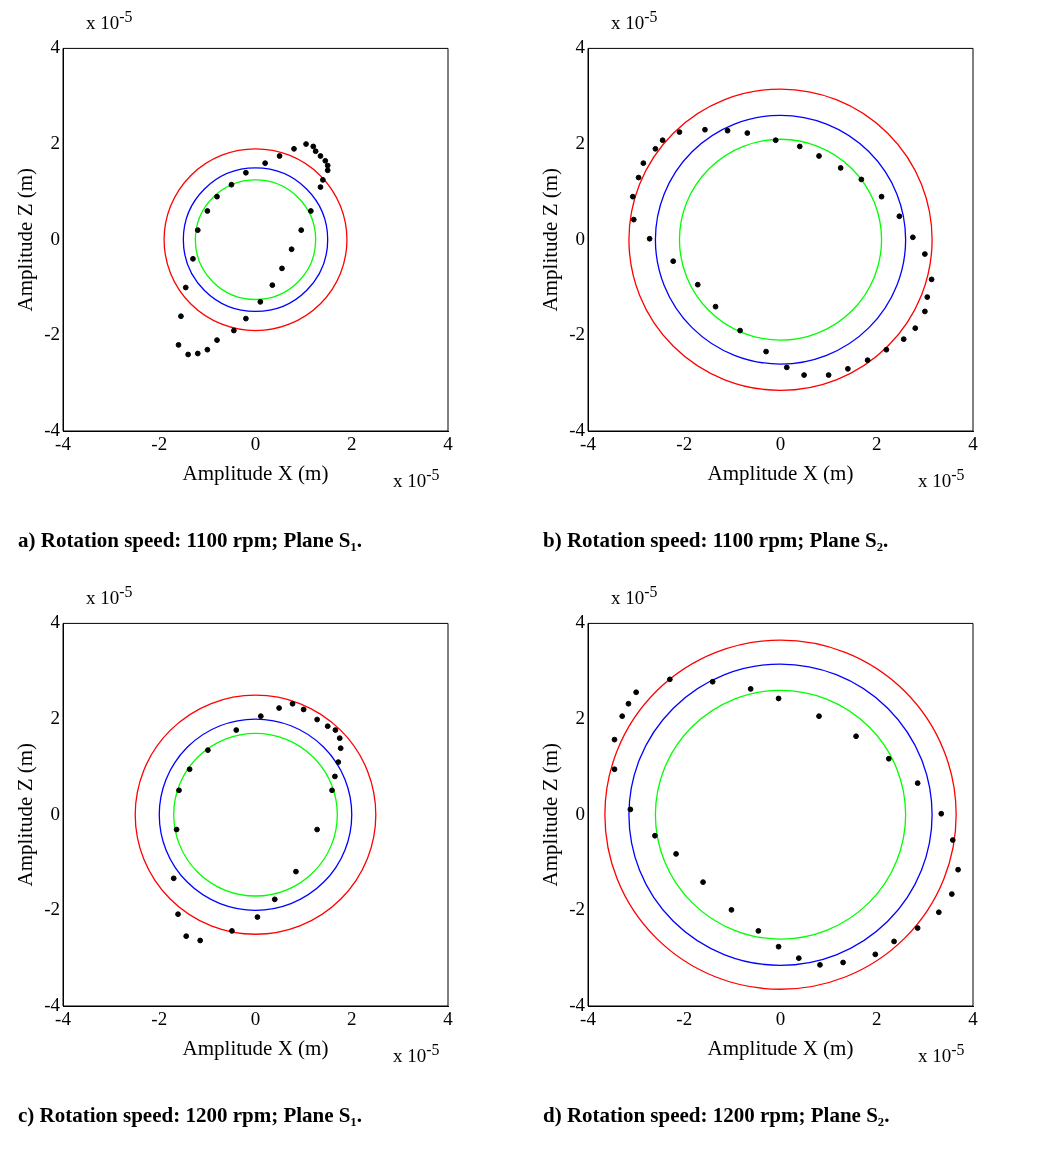 The height and width of the screenshot is (1169, 1062). What do you see at coordinates (716, 1115) in the screenshot?
I see `text: d) Rotation speed: 1200 rpm; Plane S₂.` at bounding box center [716, 1115].